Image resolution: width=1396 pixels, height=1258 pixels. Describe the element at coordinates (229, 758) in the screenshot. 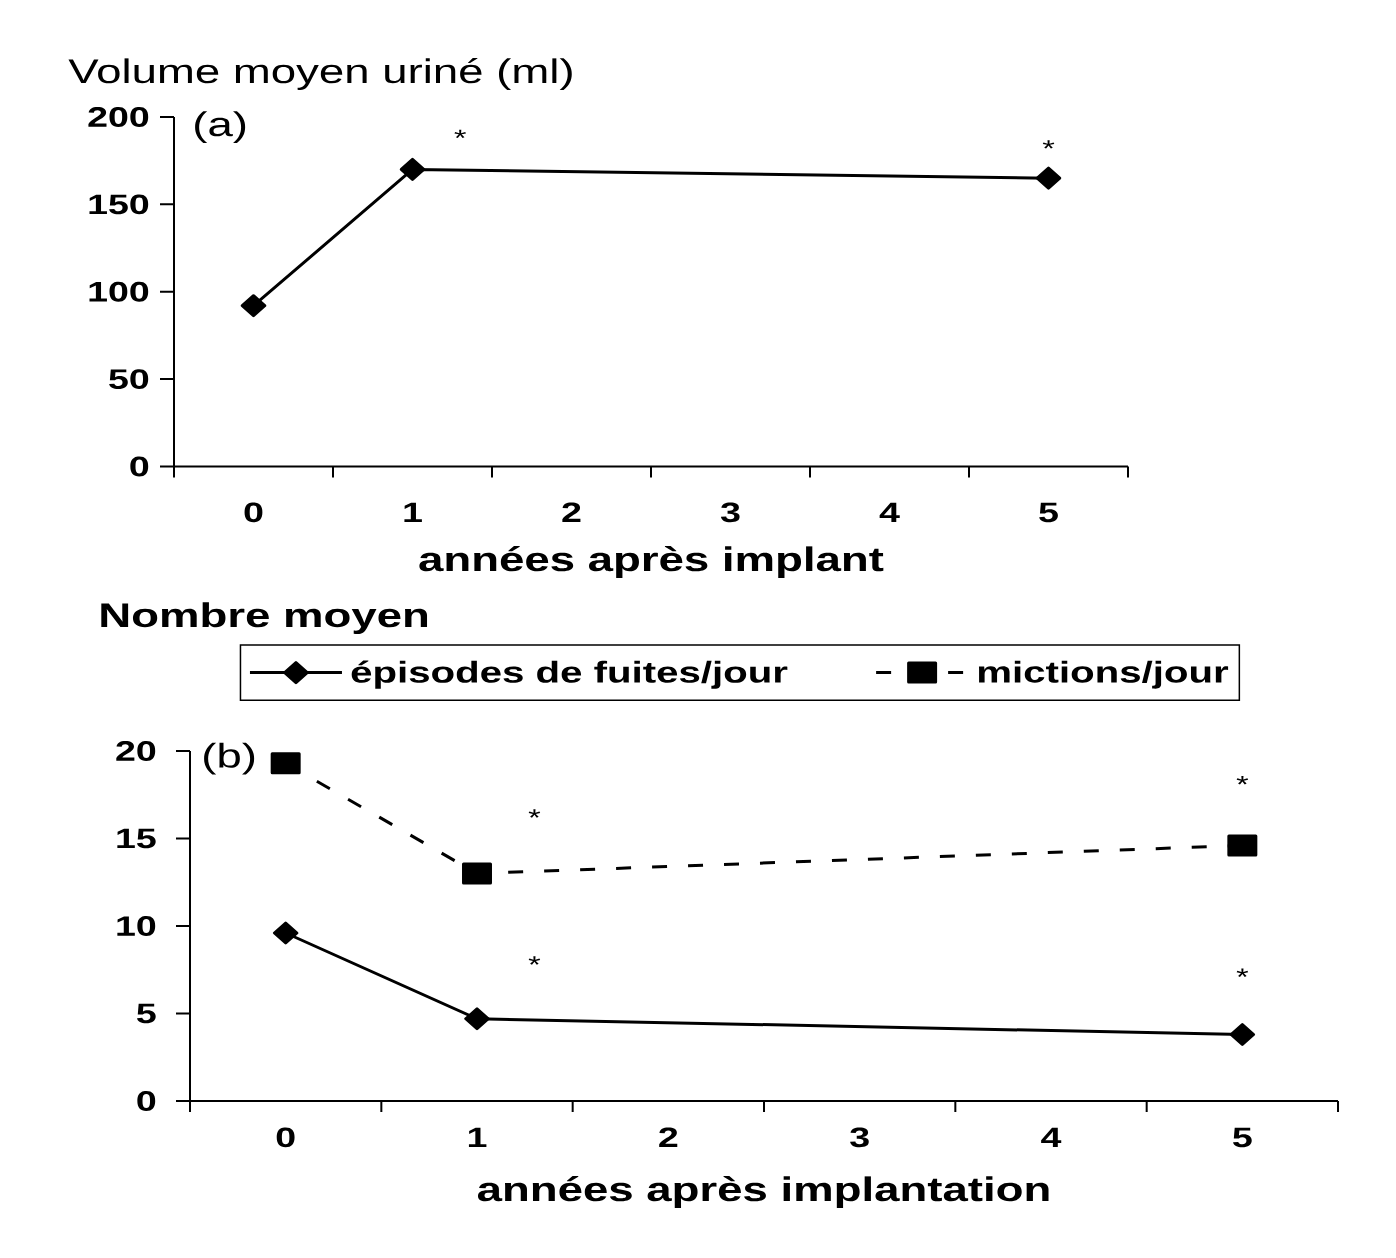

I see `annotation: (b)` at that location.